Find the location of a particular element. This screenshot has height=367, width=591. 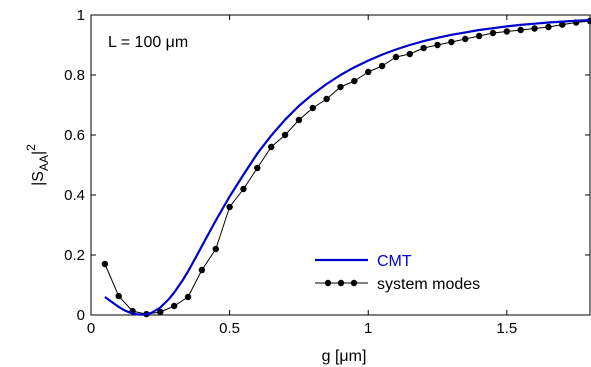

y-tick-label: 0.6 is located at coordinates (74, 135).